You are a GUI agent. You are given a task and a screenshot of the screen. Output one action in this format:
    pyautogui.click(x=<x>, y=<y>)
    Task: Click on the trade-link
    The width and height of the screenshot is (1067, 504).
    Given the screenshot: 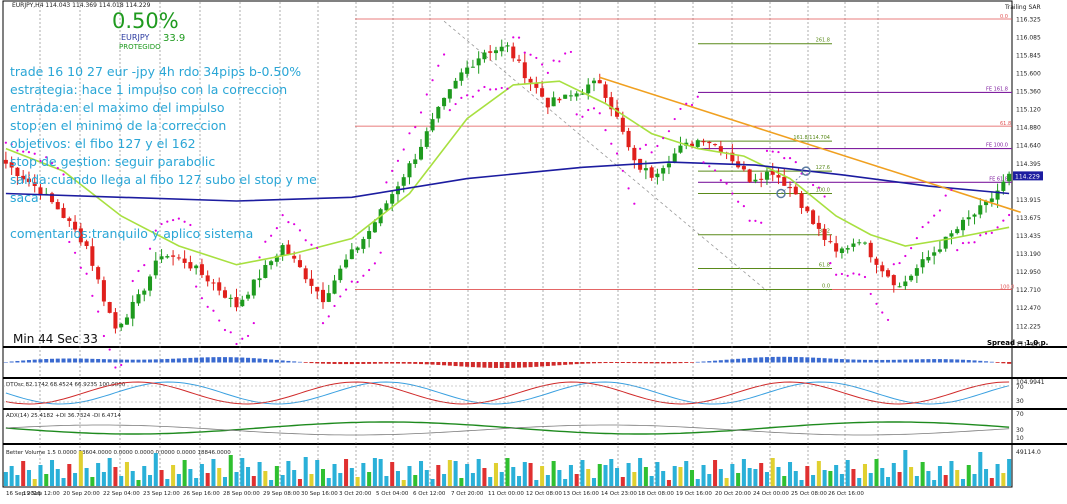 What is the action you would take?
    pyautogui.click(x=793, y=182)
    